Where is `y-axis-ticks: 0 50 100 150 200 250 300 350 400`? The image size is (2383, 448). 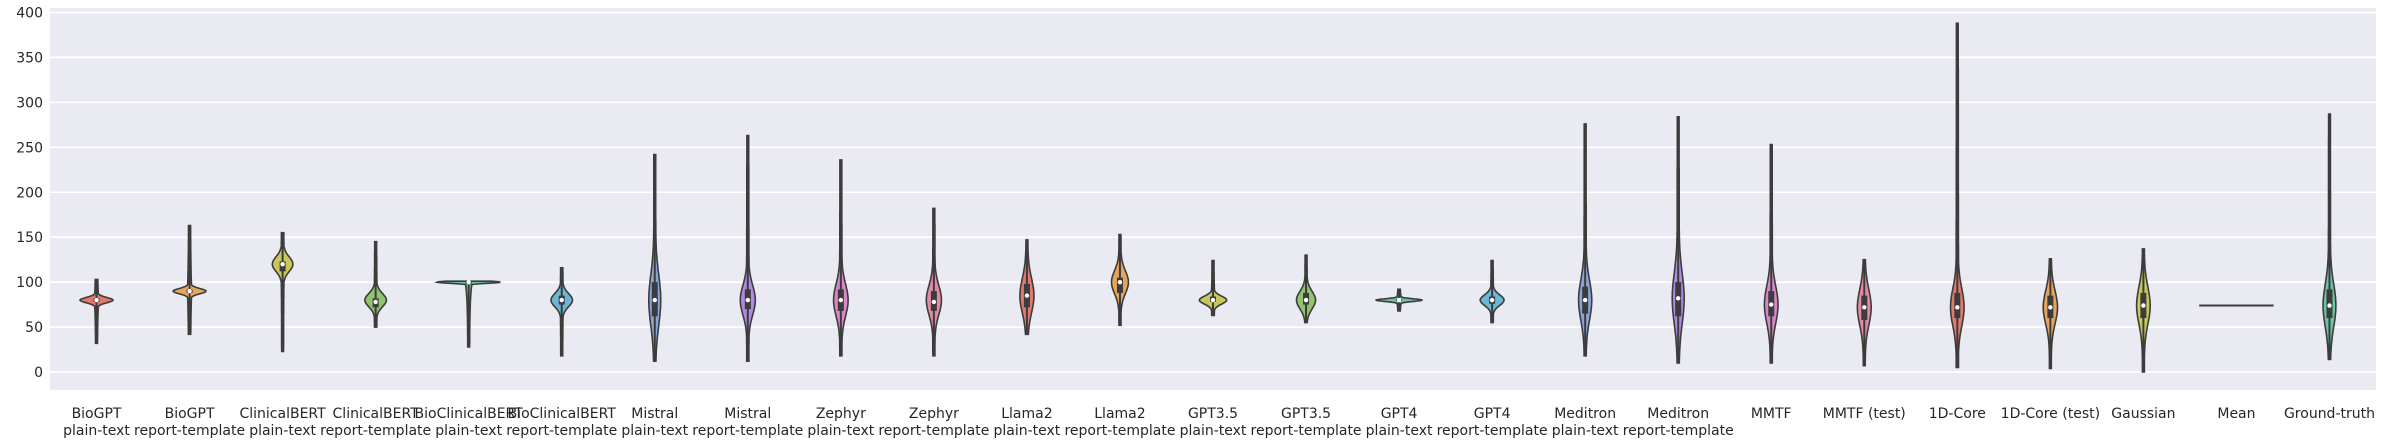
y-axis-ticks: 0 50 100 150 200 250 300 350 400 is located at coordinates (29, 193).